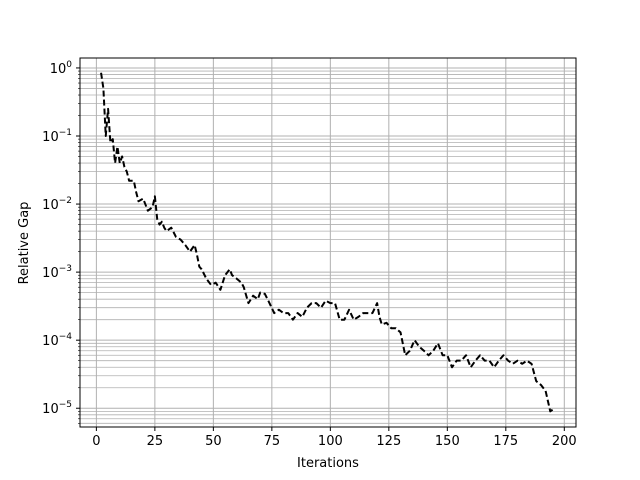 This screenshot has height=480, width=640. Describe the element at coordinates (57, 136) in the screenshot. I see `y-tick-label: 10⁻¹` at that location.